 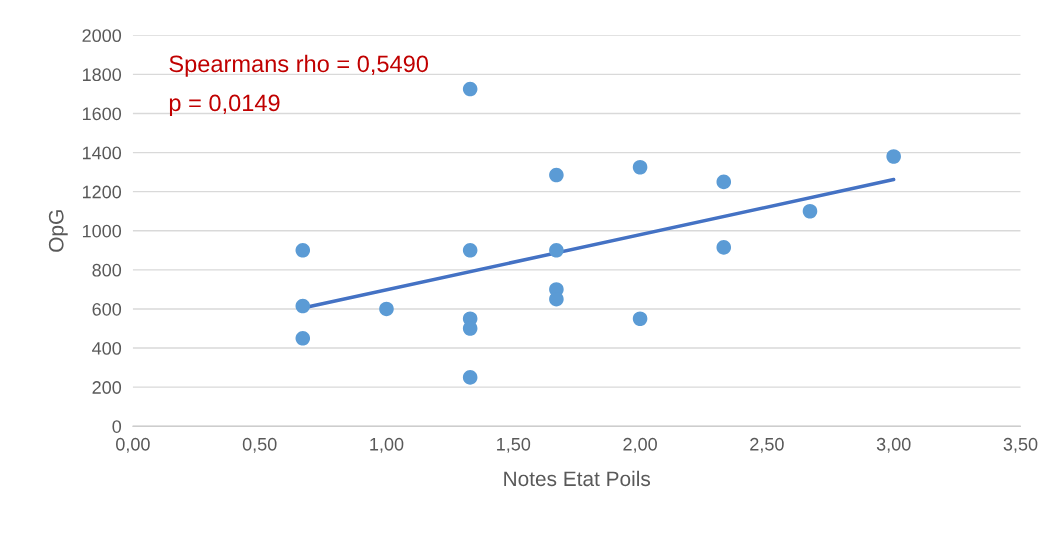 I want to click on annotation: Spearmans rho = 0,5490, so click(x=299, y=65).